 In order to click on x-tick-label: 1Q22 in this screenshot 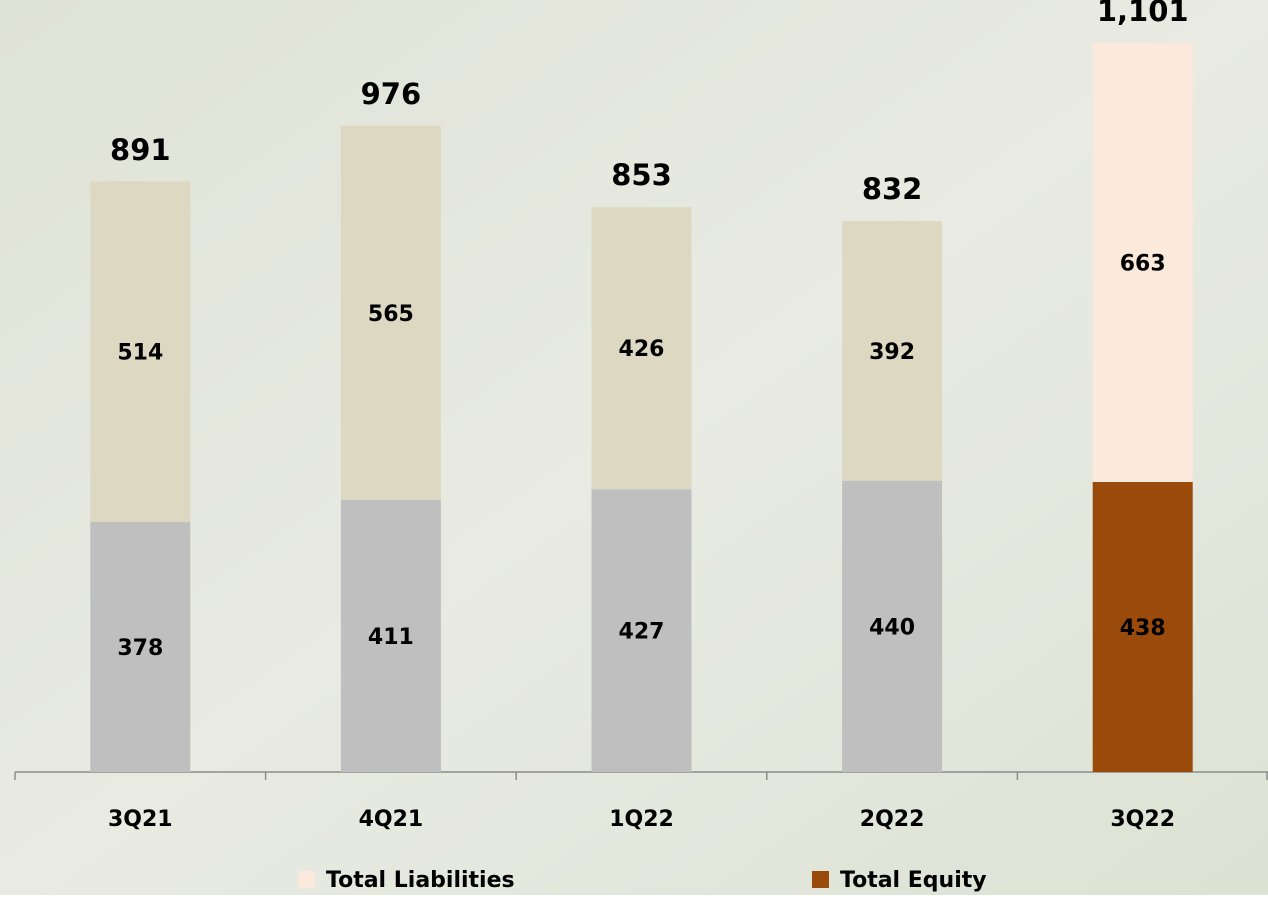, I will do `click(641, 819)`.